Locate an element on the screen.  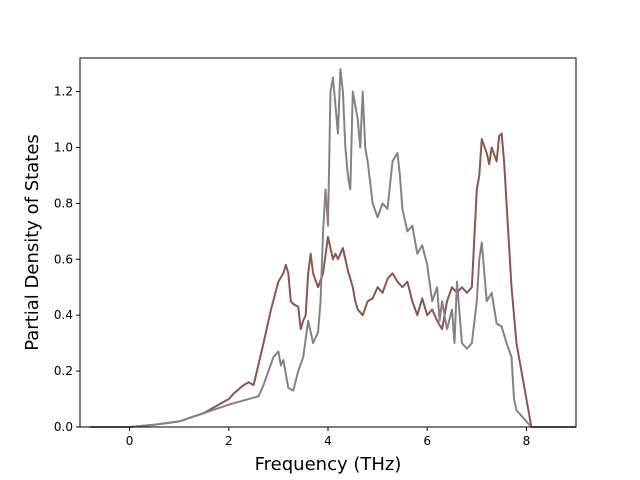
x-axis-label: Frequency (THz) is located at coordinates (328, 464).